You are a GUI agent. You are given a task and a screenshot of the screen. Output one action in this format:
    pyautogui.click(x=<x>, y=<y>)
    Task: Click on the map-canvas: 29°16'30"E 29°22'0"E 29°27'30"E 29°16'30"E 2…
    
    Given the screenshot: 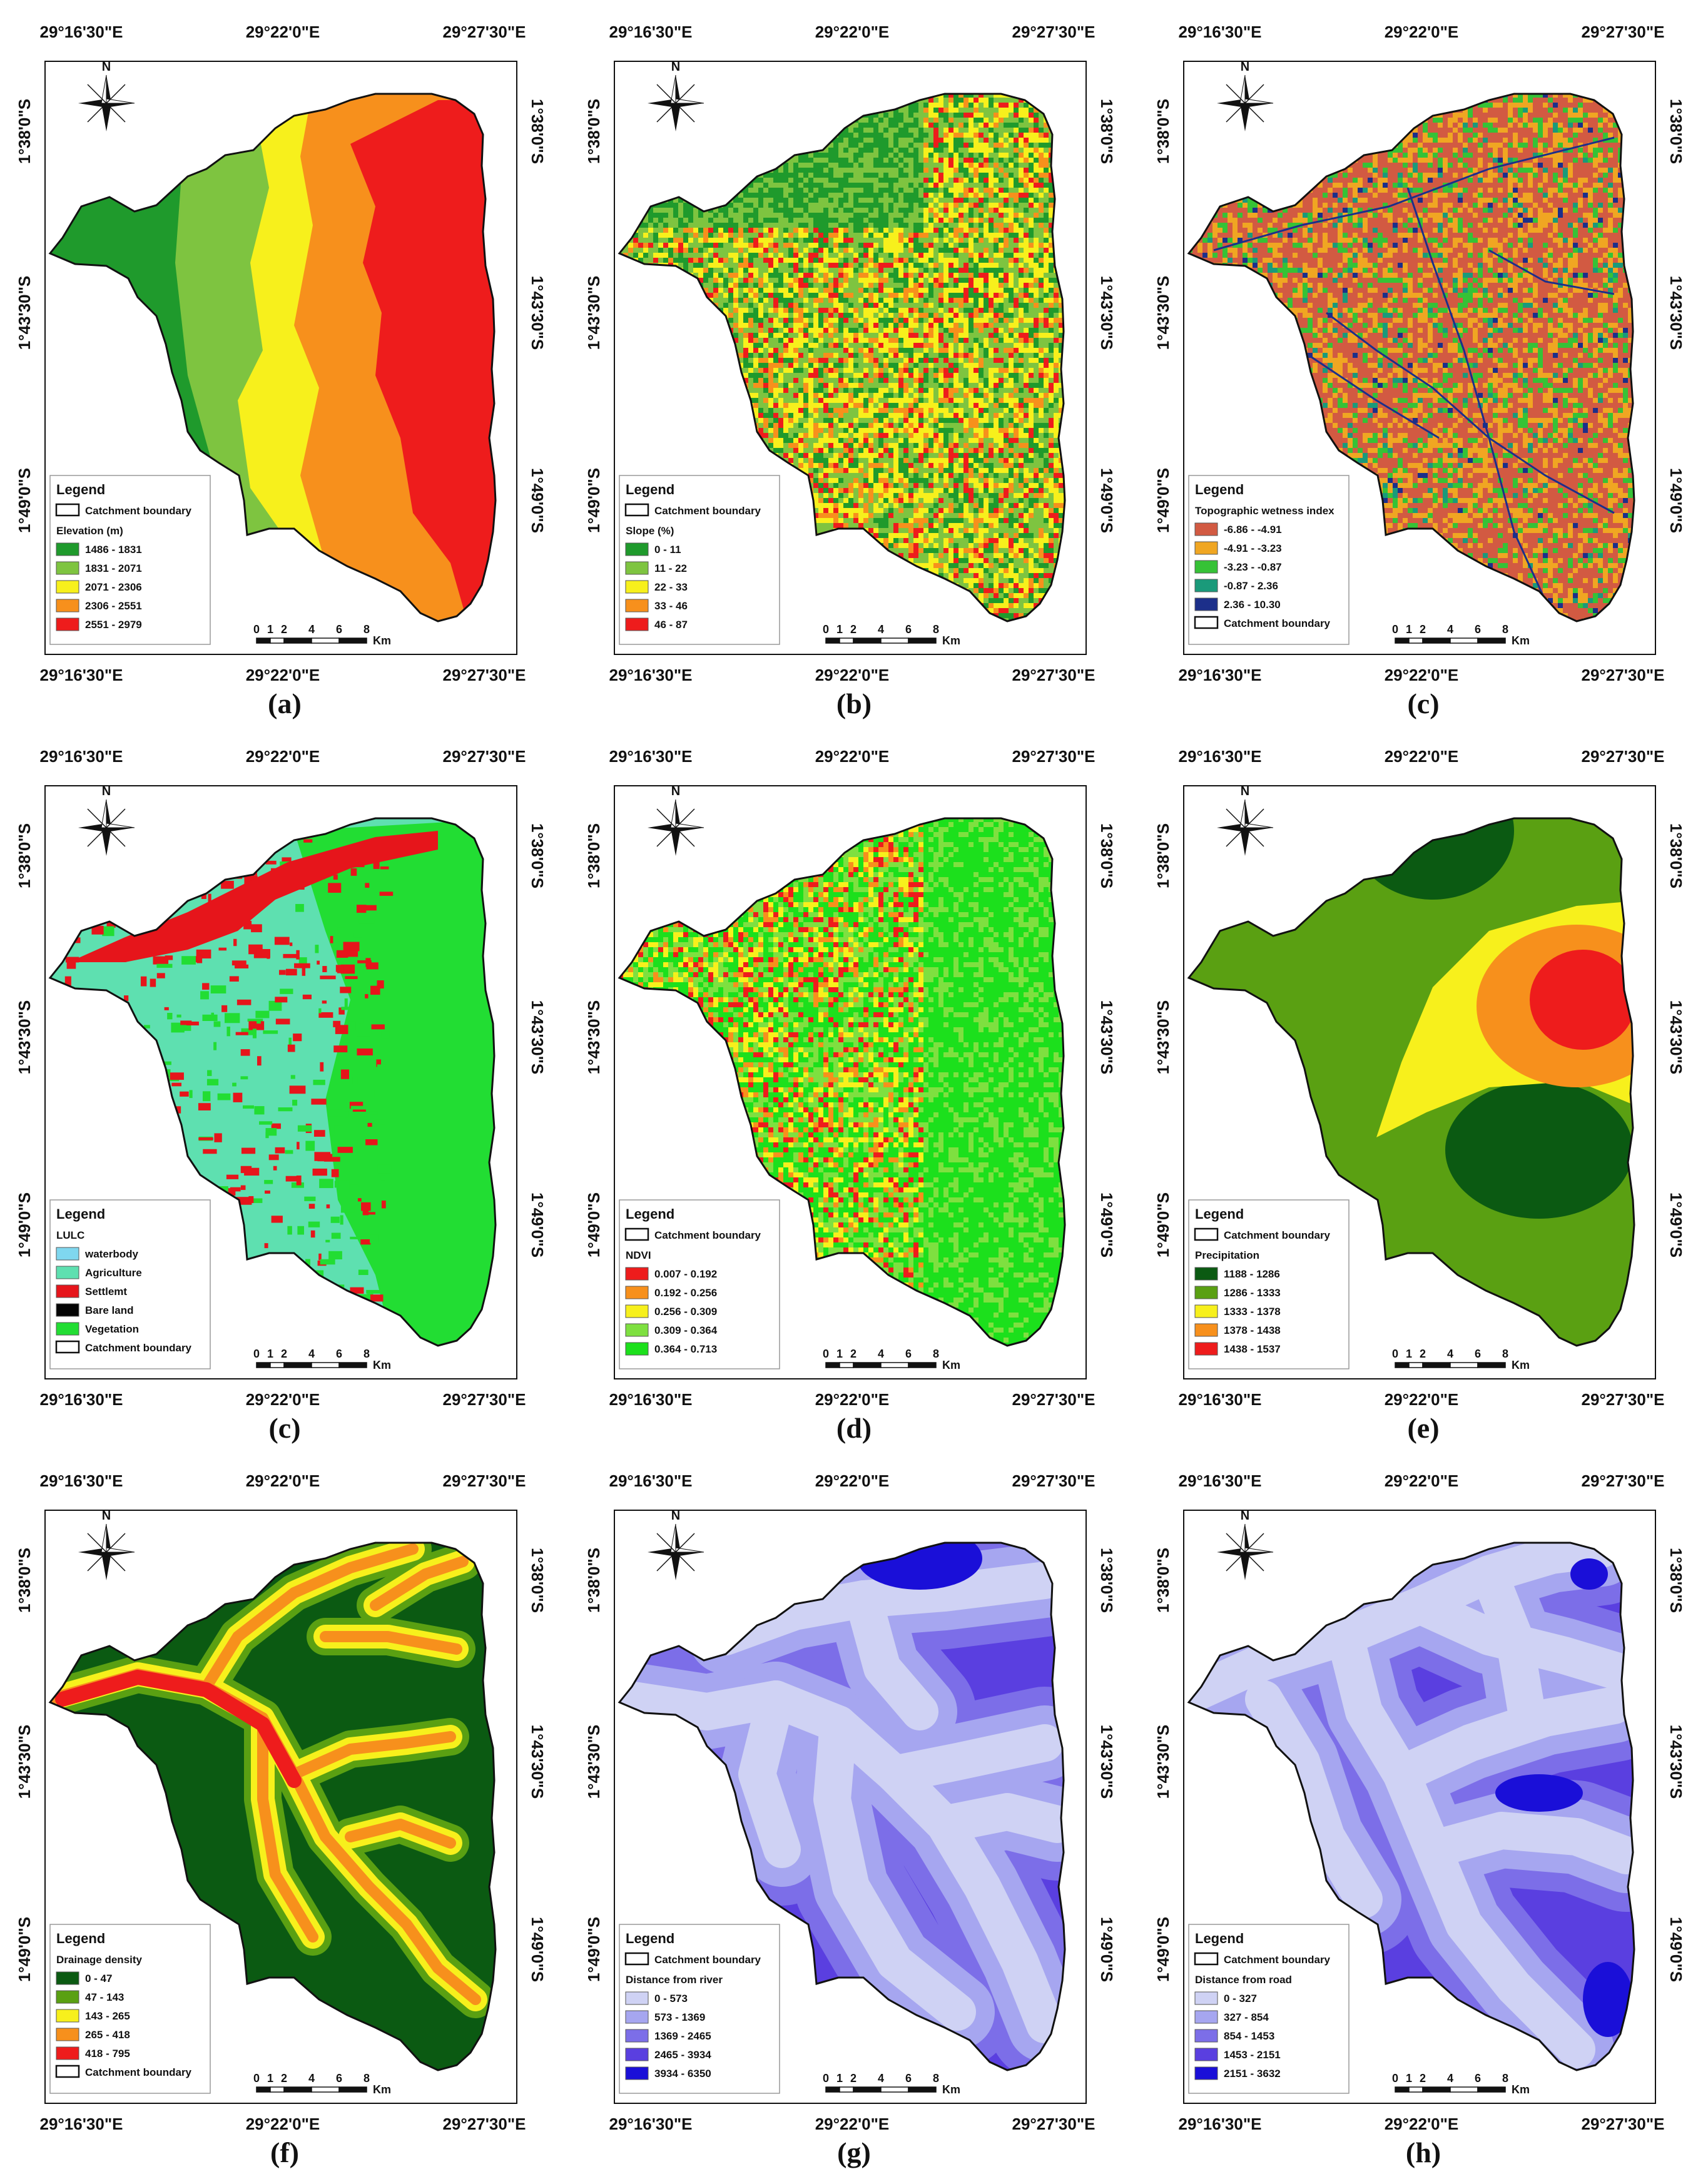 What is the action you would take?
    pyautogui.click(x=850, y=1078)
    